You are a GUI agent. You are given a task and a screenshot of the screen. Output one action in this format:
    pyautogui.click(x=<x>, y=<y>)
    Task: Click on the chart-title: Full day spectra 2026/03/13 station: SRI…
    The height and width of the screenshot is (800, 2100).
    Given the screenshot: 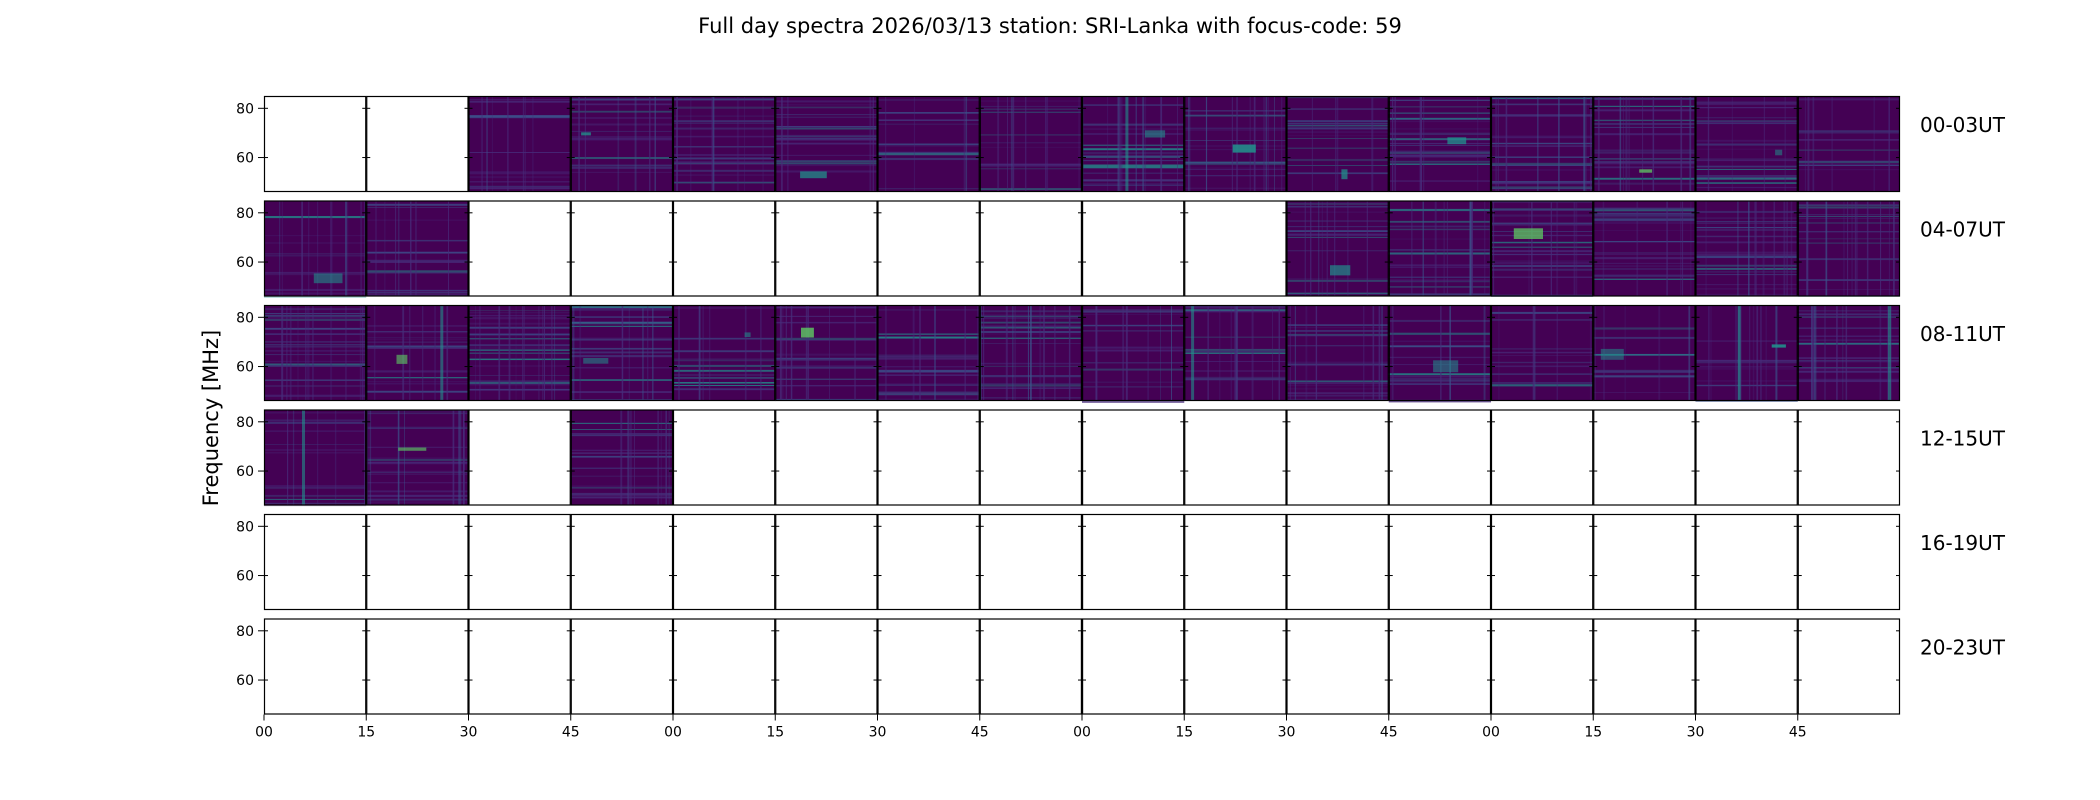 What is the action you would take?
    pyautogui.click(x=1050, y=26)
    